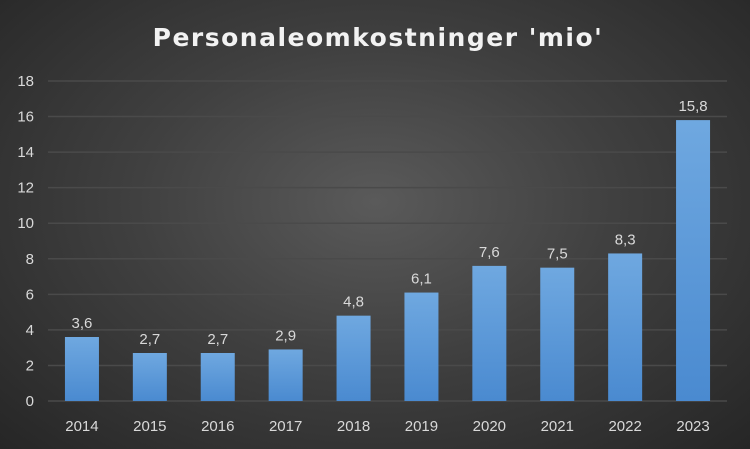 This screenshot has height=449, width=750. Describe the element at coordinates (149, 377) in the screenshot. I see `bar-2015` at that location.